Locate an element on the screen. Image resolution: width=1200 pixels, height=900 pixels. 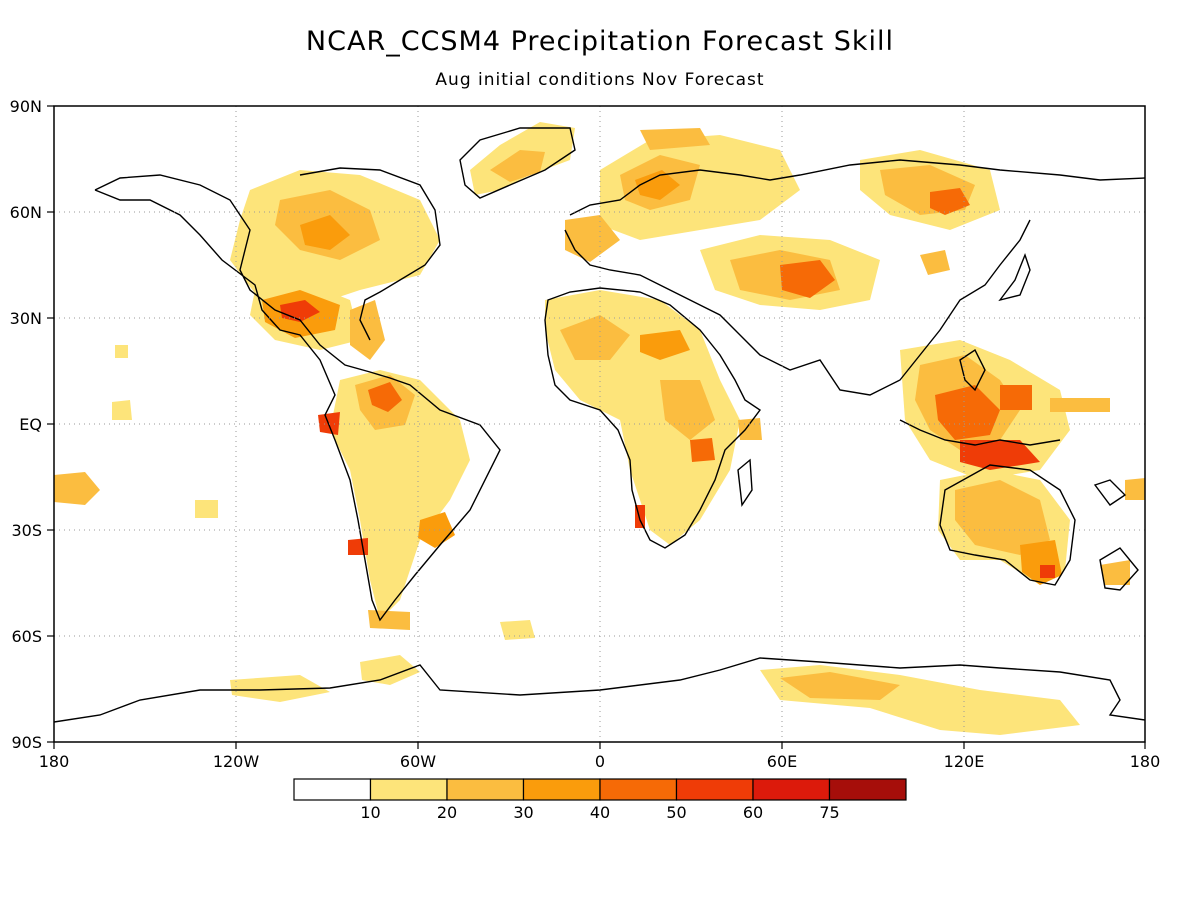
lat-label: EQ is located at coordinates (30, 424).